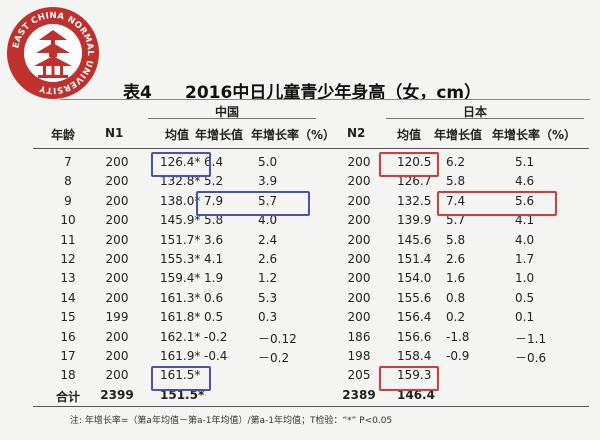 The height and width of the screenshot is (440, 600). What do you see at coordinates (274, 357) in the screenshot?
I see `cell-rate1: －0.2` at bounding box center [274, 357].